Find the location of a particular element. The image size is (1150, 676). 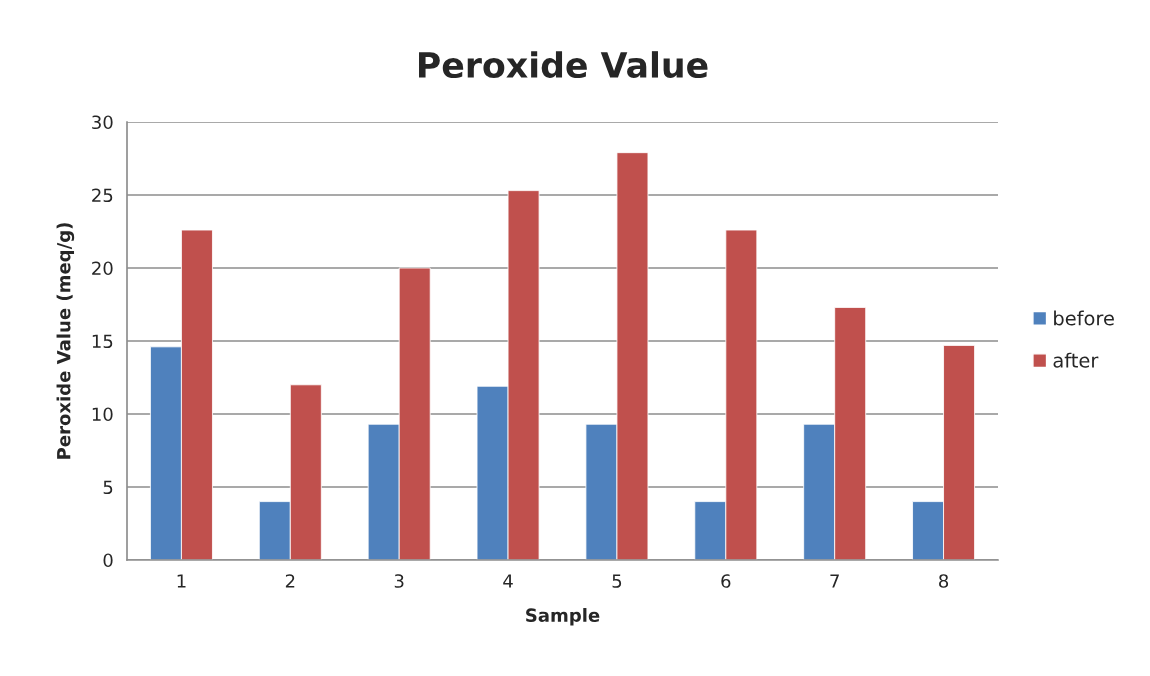

y-tick-label: 0 is located at coordinates (108, 560).